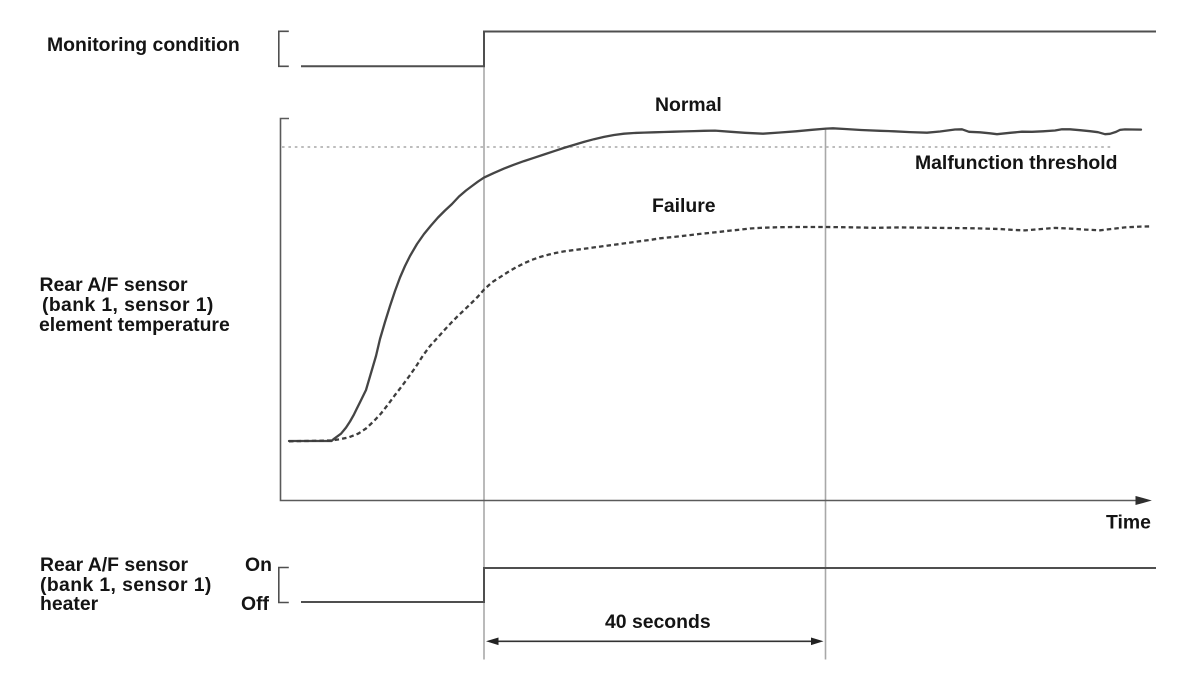 The image size is (1200, 689). What do you see at coordinates (1016, 163) in the screenshot?
I see `svg-text: Malfunction threshold` at bounding box center [1016, 163].